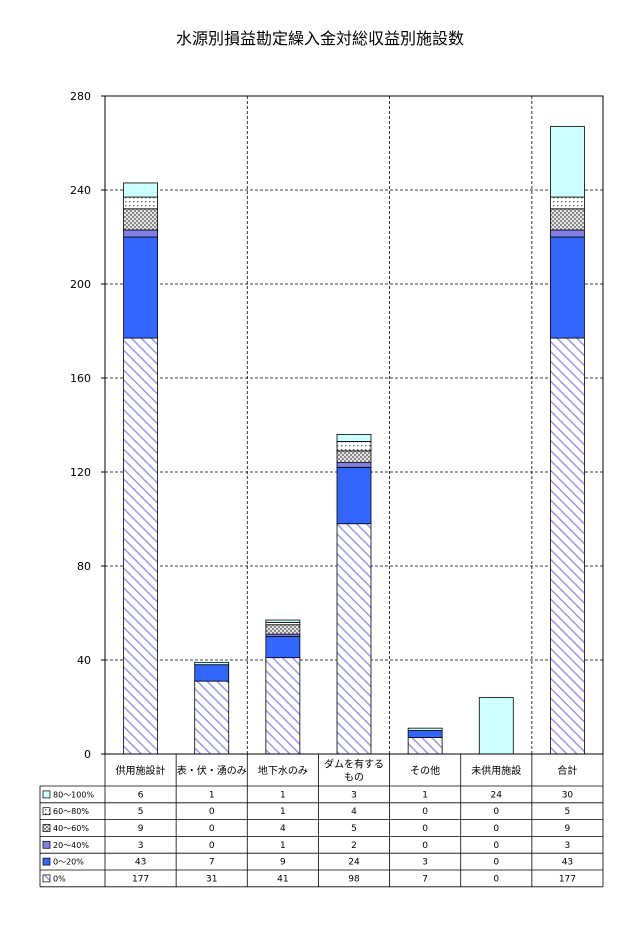  What do you see at coordinates (71, 811) in the screenshot?
I see `legend-label: 60～80%` at bounding box center [71, 811].